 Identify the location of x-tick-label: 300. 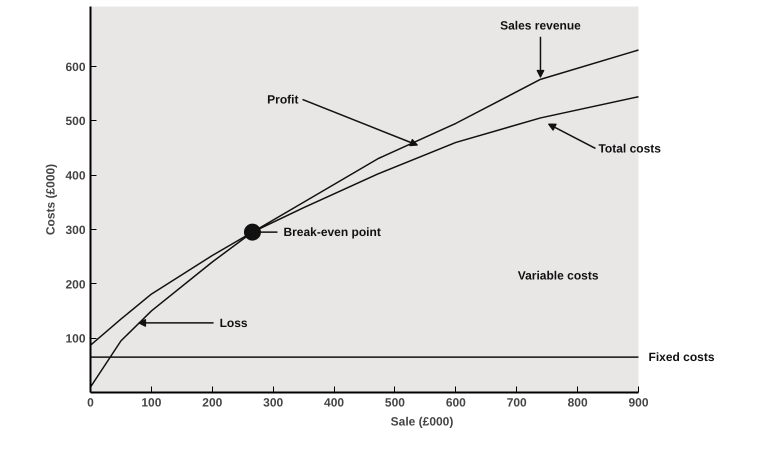
(273, 403).